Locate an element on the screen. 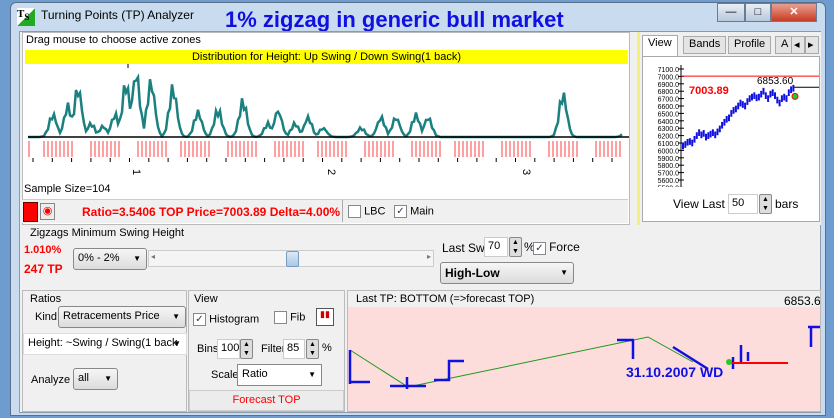 The image size is (834, 418). y-tick-label: 6800.0 is located at coordinates (669, 92).